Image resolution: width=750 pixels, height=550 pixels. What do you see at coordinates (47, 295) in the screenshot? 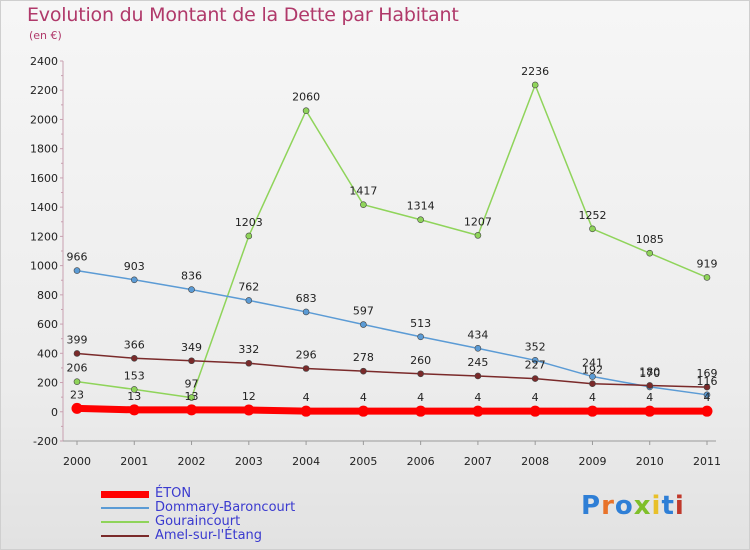
I see `y-tick-label: 800` at bounding box center [47, 295].